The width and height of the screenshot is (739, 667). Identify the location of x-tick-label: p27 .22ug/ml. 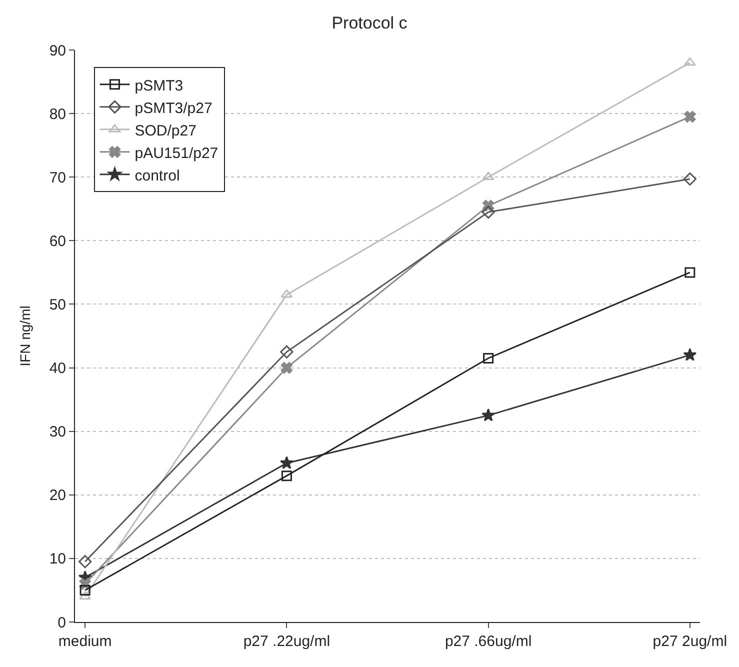
(286, 641).